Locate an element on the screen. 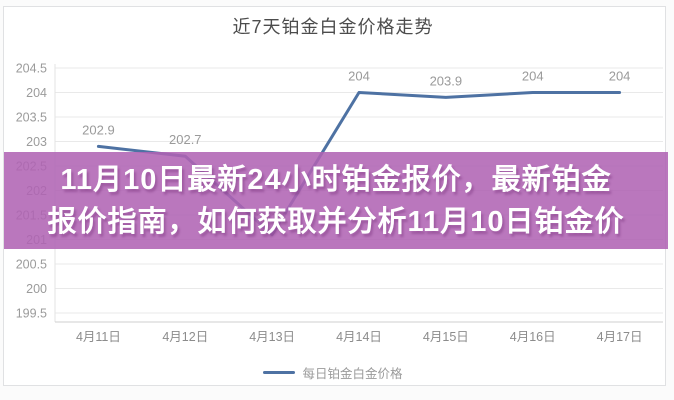  svg-text: 202.9 is located at coordinates (98, 129).